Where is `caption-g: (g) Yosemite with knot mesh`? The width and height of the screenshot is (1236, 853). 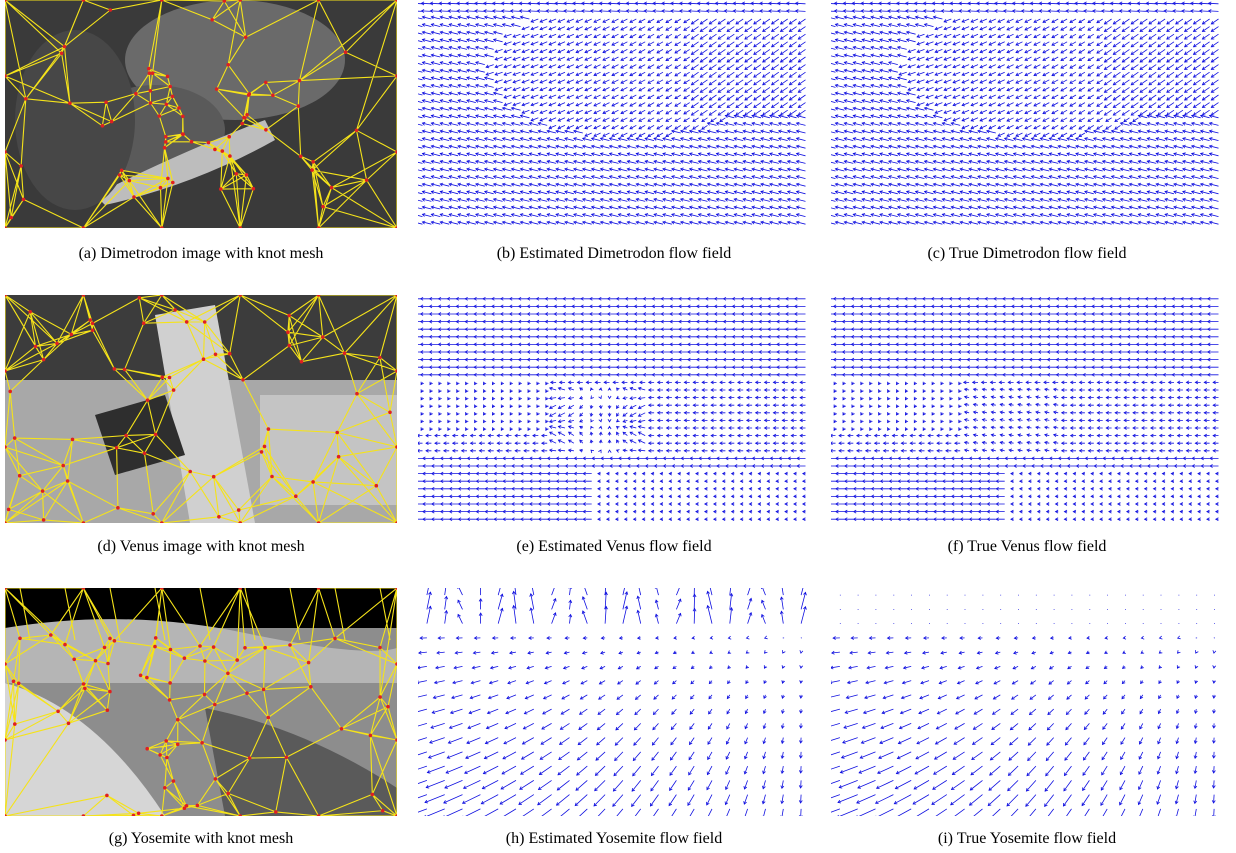 caption-g: (g) Yosemite with knot mesh is located at coordinates (201, 838).